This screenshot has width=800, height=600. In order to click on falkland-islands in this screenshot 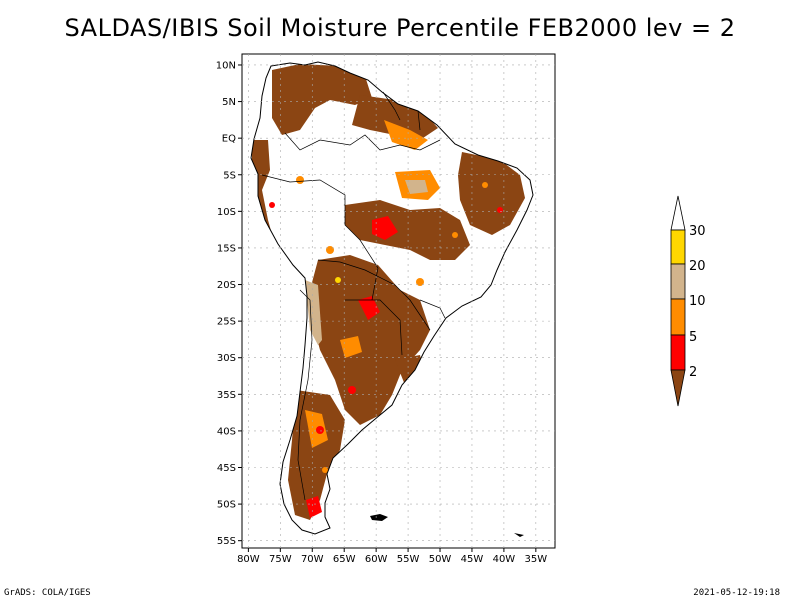, I will do `click(379, 517)`.